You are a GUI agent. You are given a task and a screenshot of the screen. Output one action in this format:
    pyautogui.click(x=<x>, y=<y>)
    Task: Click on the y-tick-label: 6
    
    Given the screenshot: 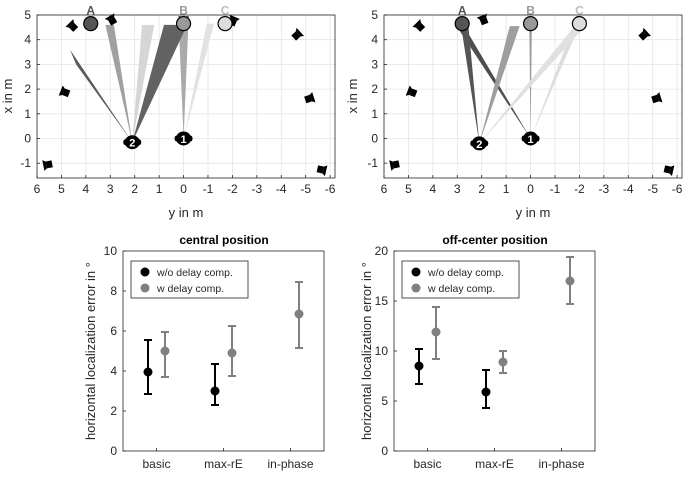 What is the action you would take?
    pyautogui.click(x=113, y=331)
    